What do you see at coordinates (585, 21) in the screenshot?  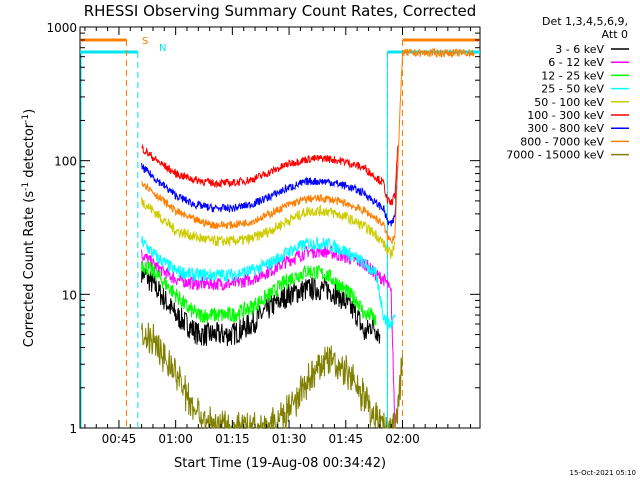 I see `legend-header-line1: Det 1,3,4,5,6,9,` at bounding box center [585, 21].